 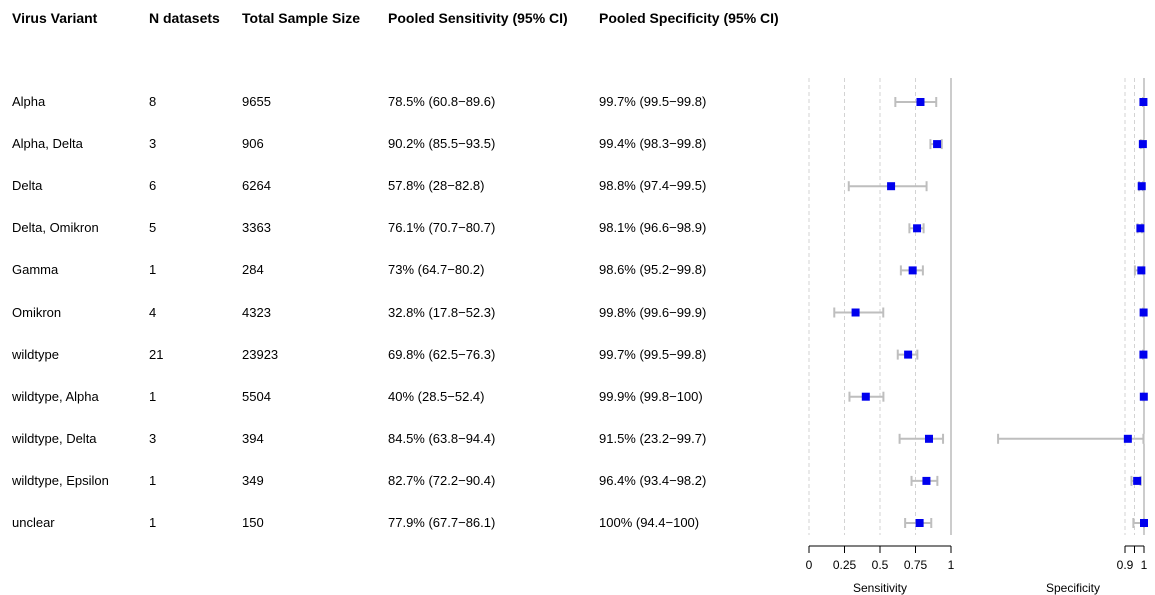 I want to click on specificity-panel: 0.9 1 Specificity, so click(x=1073, y=336).